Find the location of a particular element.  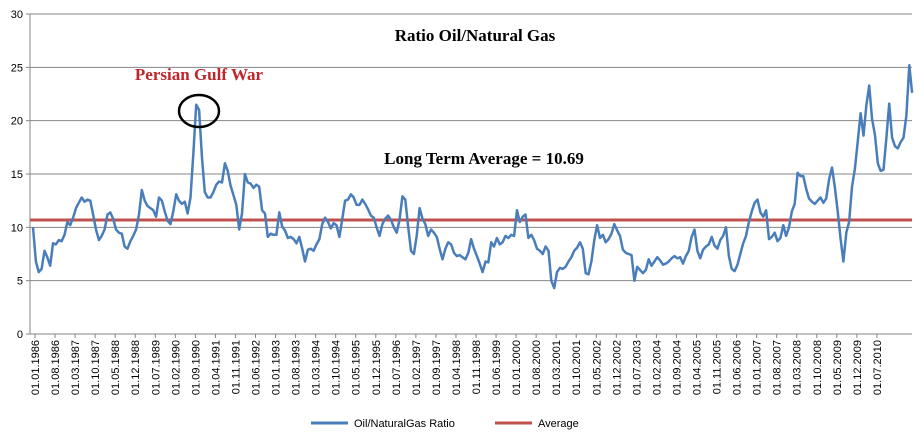

x-tick-label: 01.06.1992 is located at coordinates (257, 367).